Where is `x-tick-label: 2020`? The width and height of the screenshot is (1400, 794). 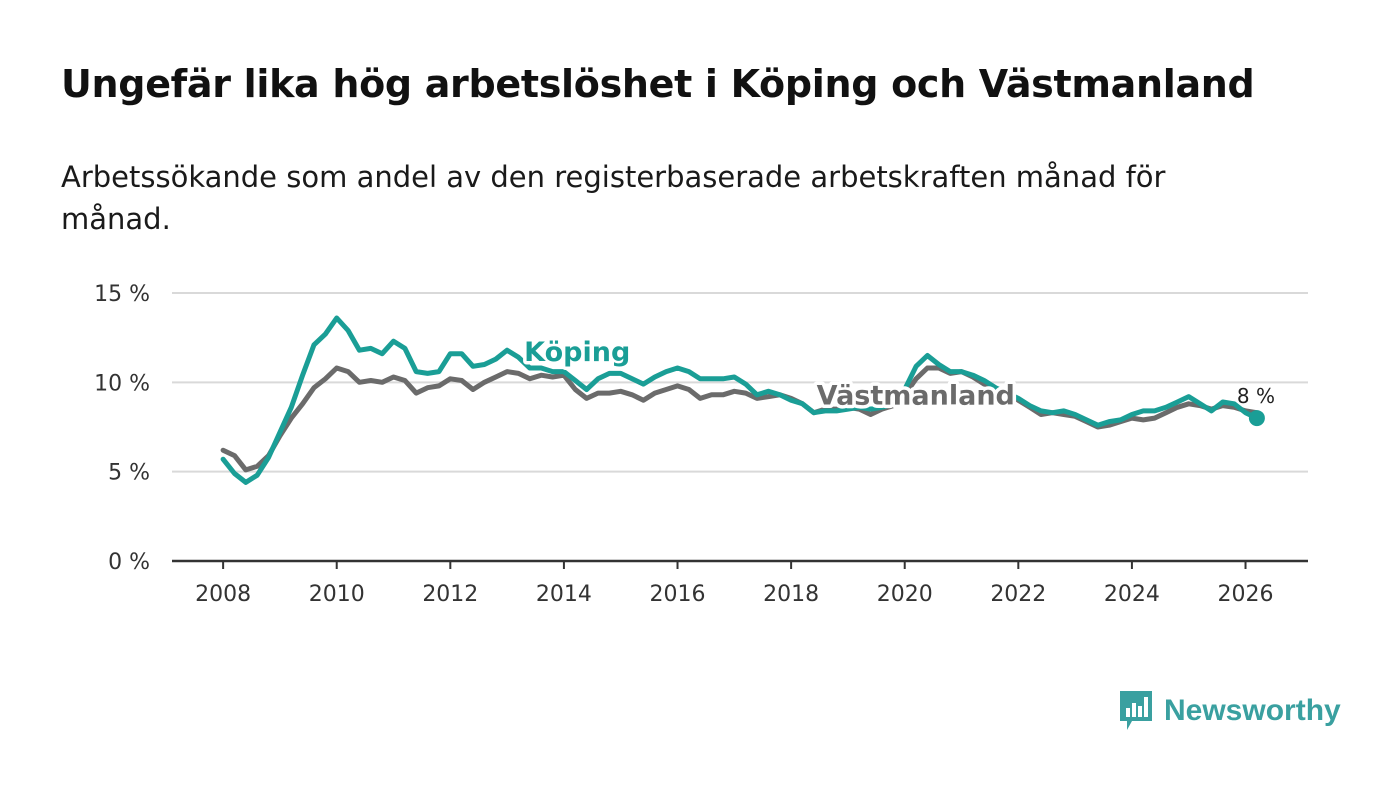
x-tick-label: 2020 is located at coordinates (905, 594).